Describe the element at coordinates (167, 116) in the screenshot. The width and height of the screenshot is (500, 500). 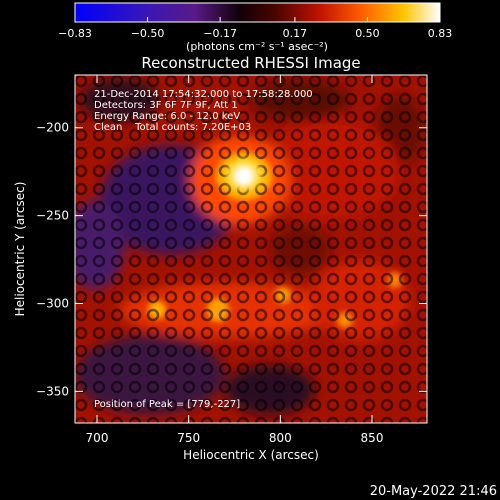
I see `annotation-energy-range: Energy Range: 6.0 - 12.0 keV` at that location.